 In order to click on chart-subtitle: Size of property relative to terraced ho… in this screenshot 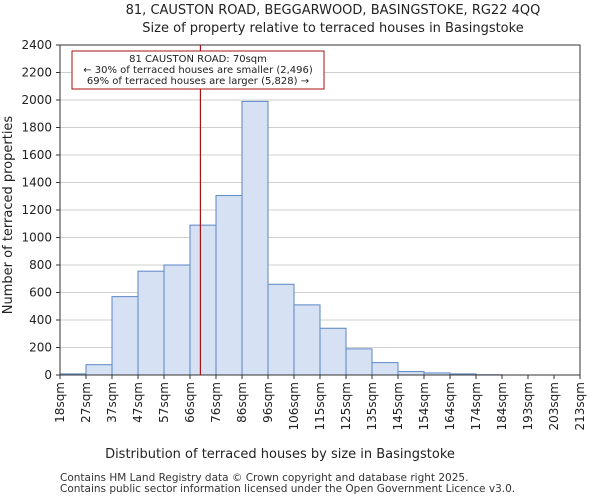, I will do `click(332, 28)`.